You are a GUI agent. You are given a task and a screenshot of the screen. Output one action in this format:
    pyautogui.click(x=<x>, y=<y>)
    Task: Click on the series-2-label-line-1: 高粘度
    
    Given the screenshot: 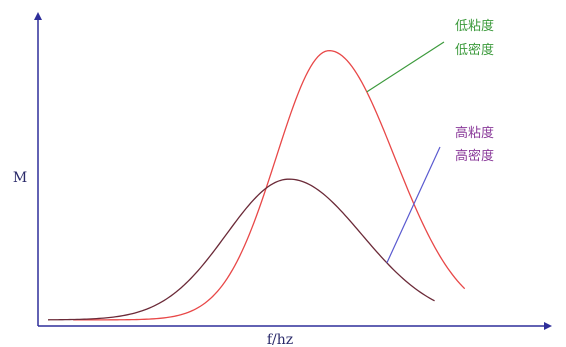 What is the action you would take?
    pyautogui.click(x=474, y=133)
    